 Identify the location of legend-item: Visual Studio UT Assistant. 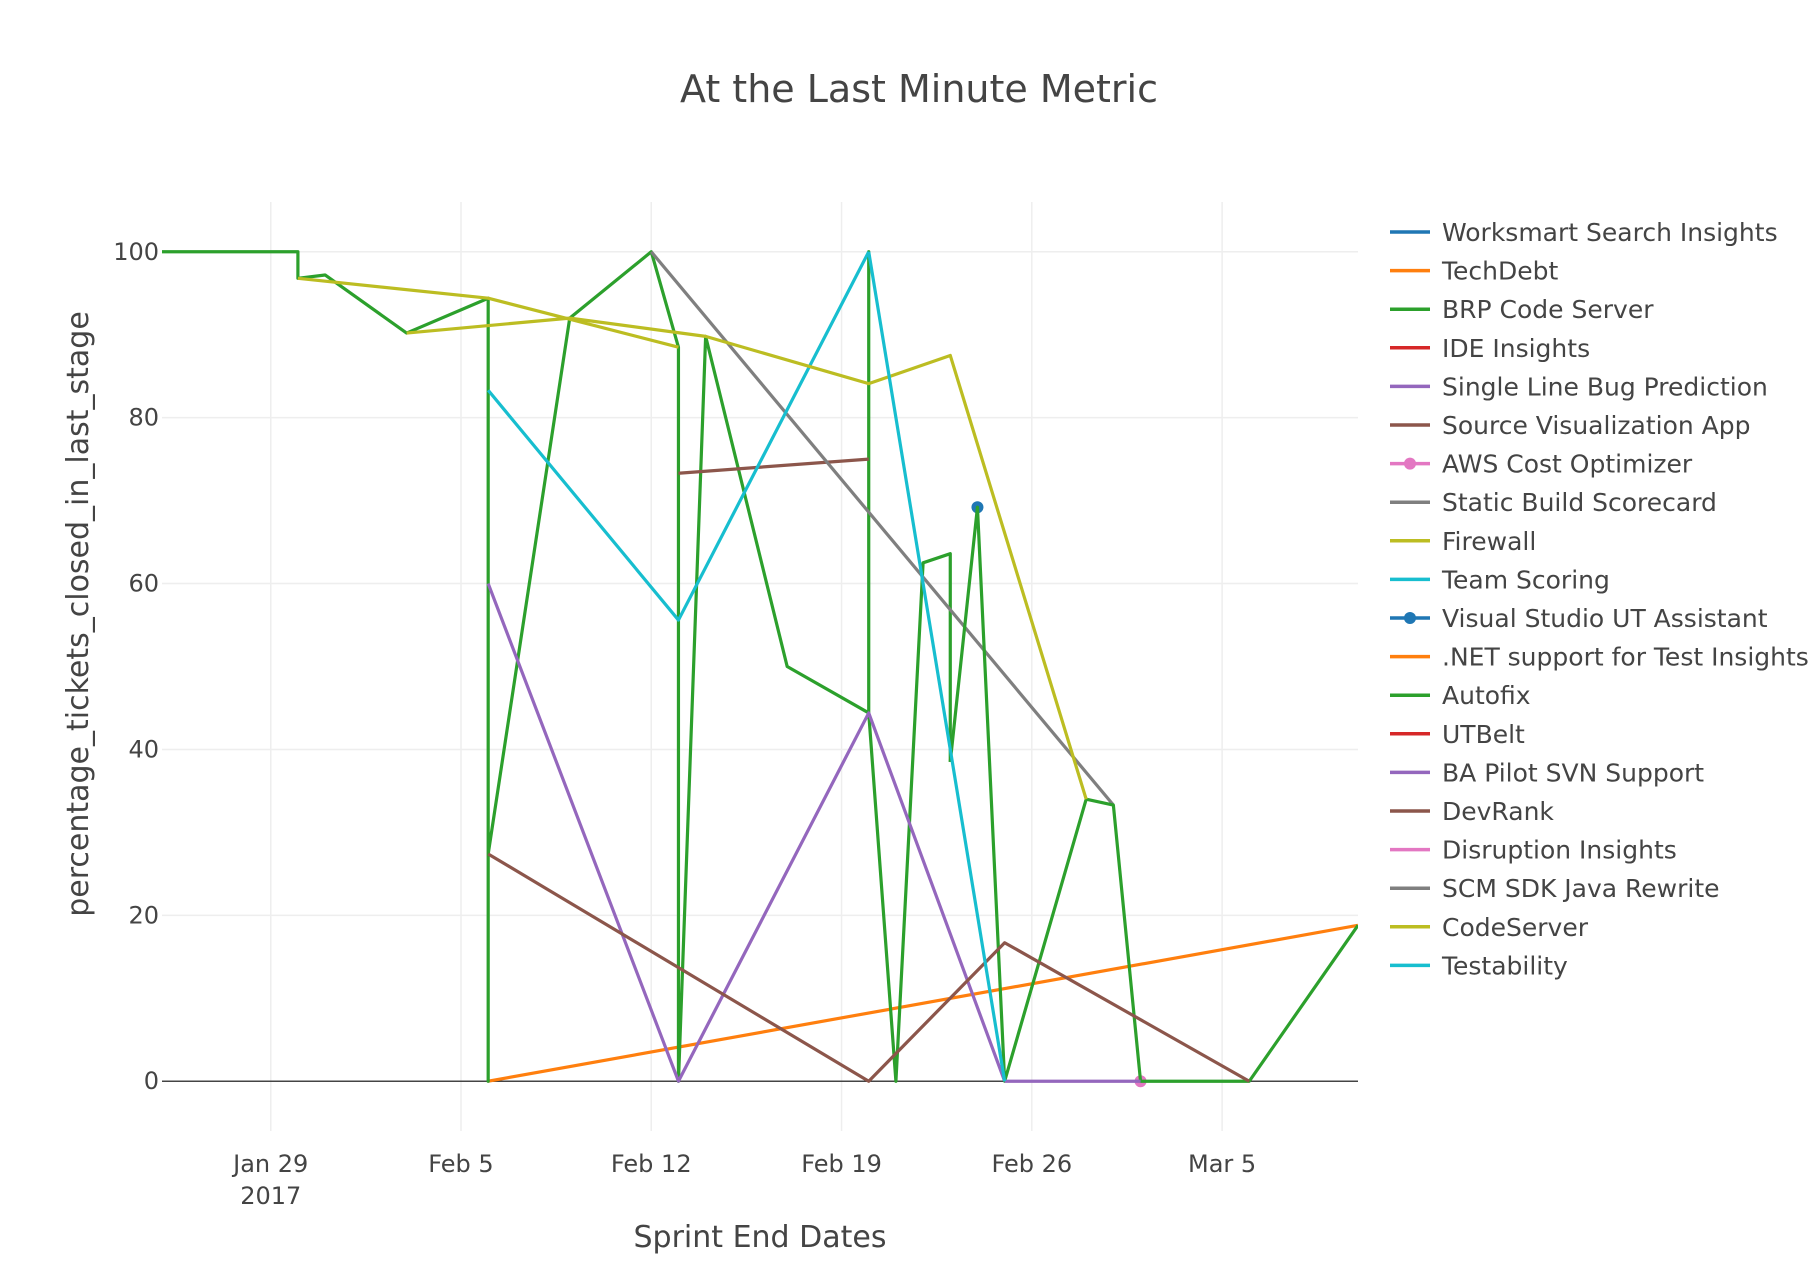
(1579, 618).